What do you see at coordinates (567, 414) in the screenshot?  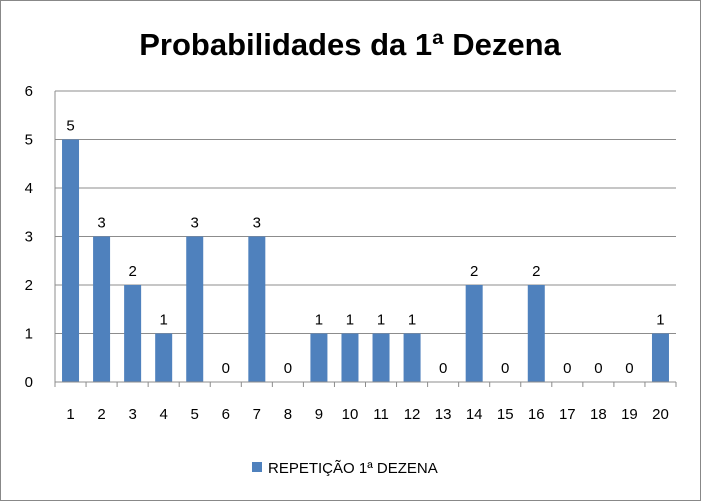 I see `x-tick-label: 17` at bounding box center [567, 414].